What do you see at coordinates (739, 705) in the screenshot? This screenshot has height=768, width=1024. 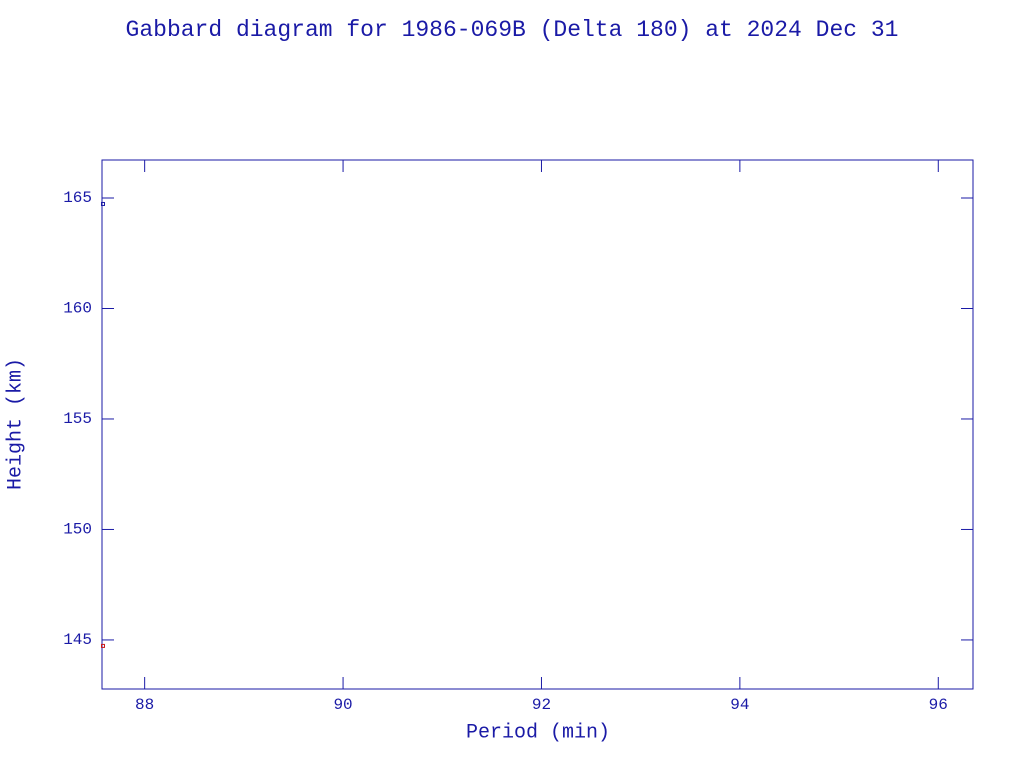 I see `x-tick-label: 94` at bounding box center [739, 705].